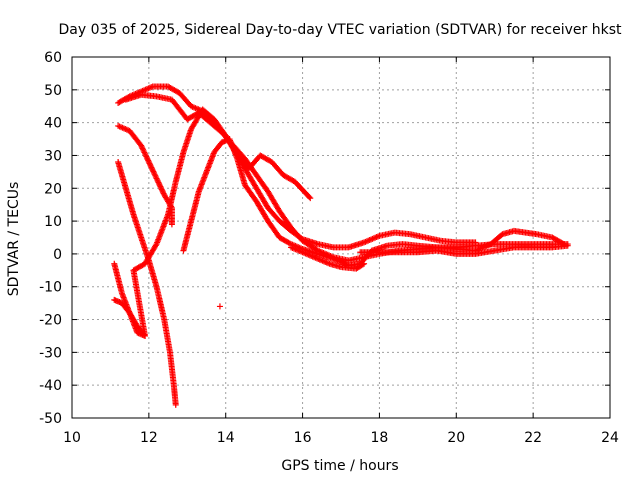 Image resolution: width=640 pixels, height=480 pixels. I want to click on y-tick-label: 10, so click(53, 222).